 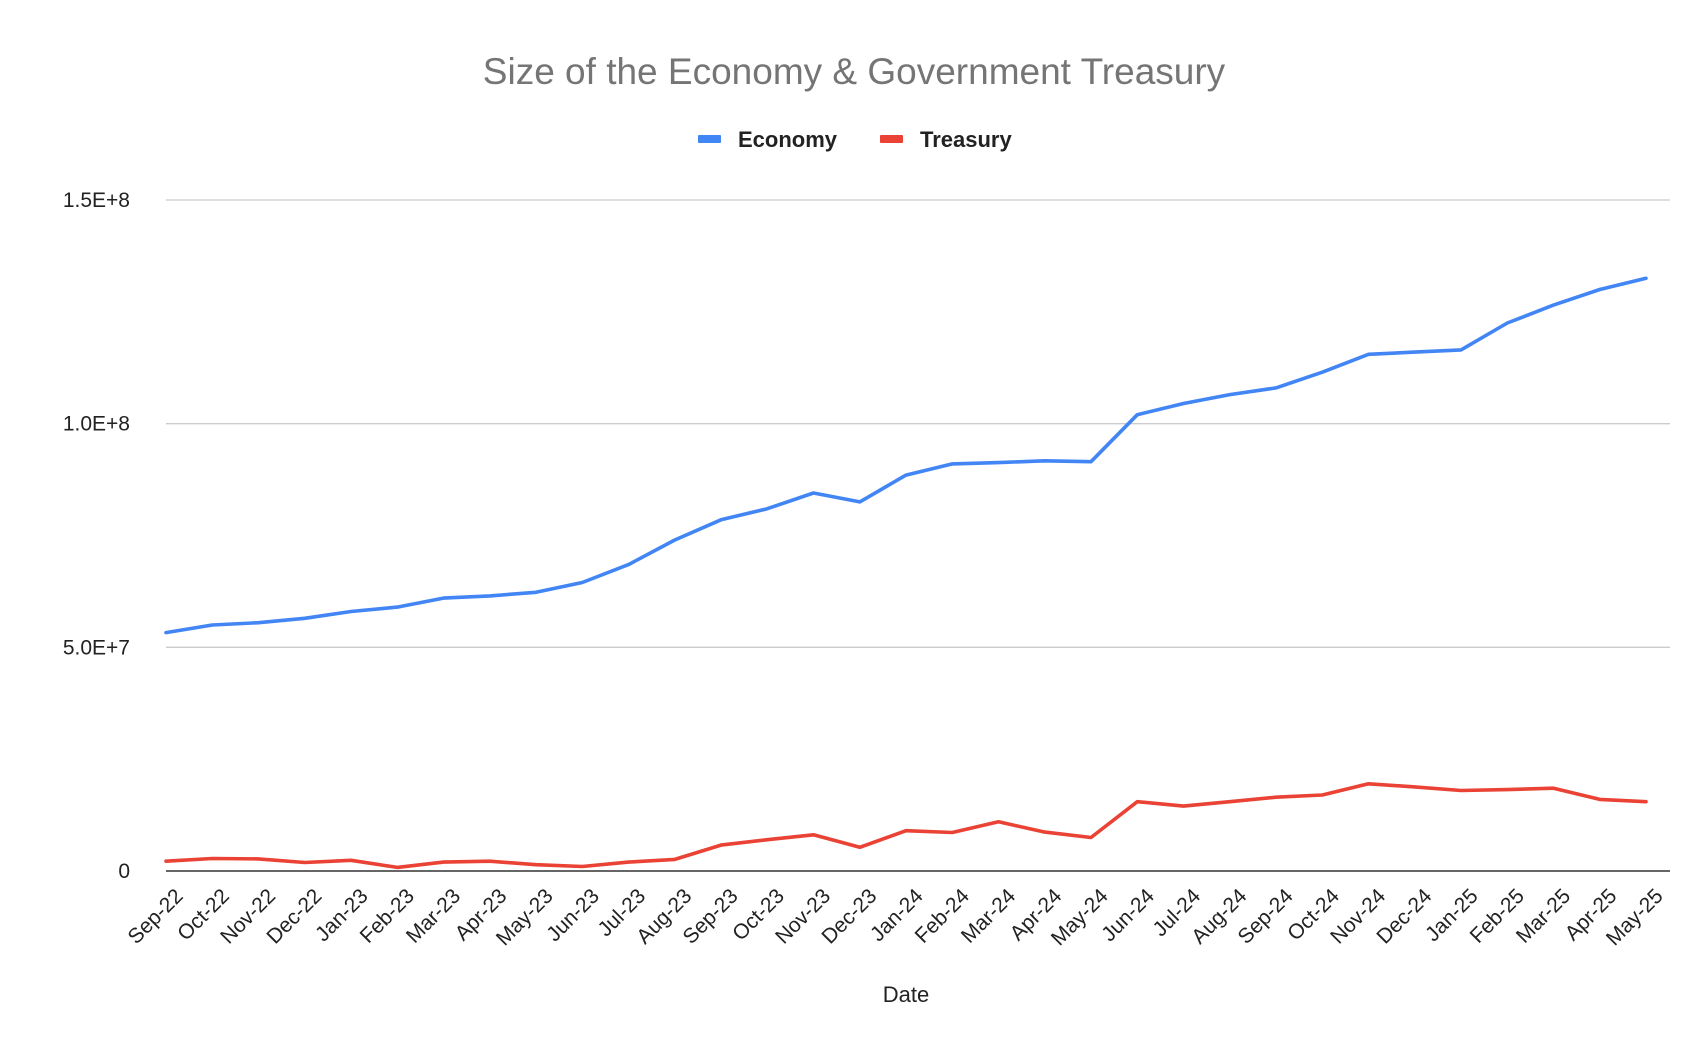 What do you see at coordinates (788, 139) in the screenshot?
I see `legend-label-economy: Economy` at bounding box center [788, 139].